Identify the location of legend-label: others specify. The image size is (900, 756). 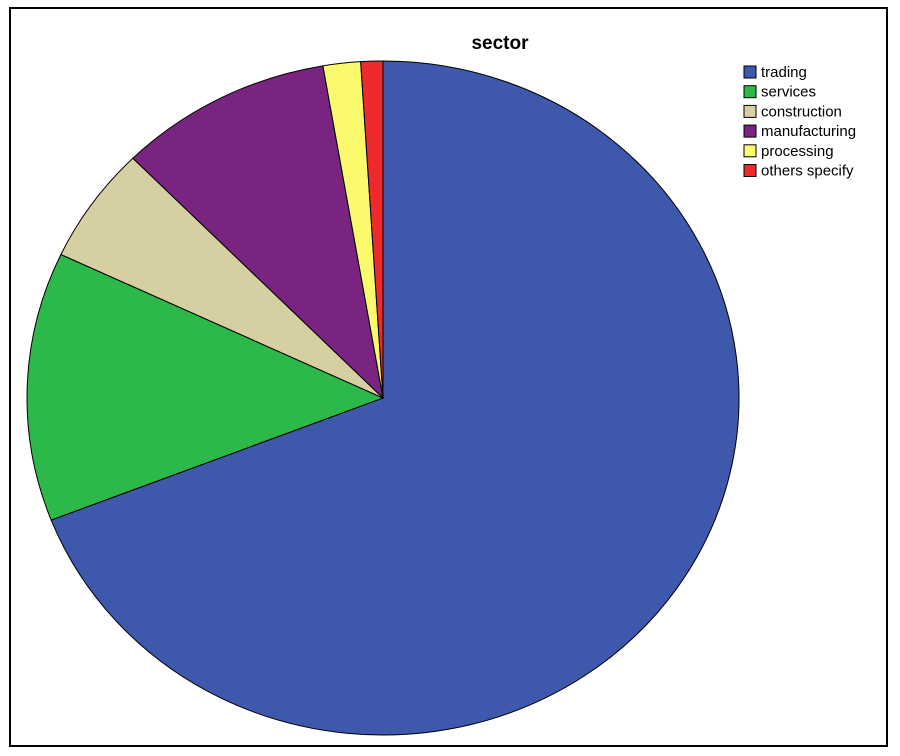
(807, 170).